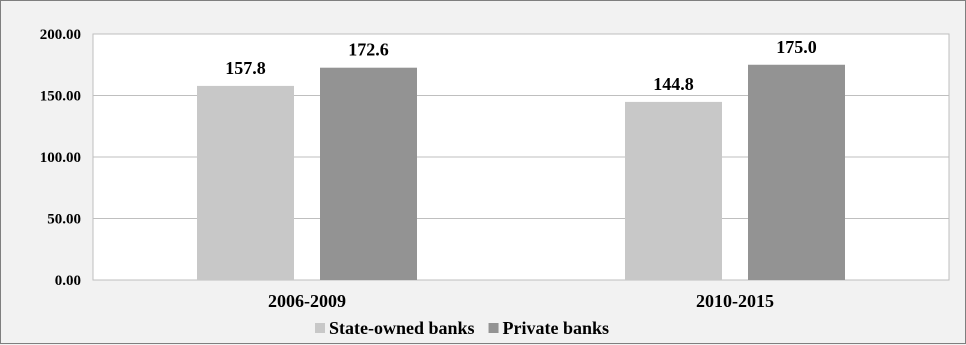  I want to click on y-tick-label: 50.00, so click(64, 220).